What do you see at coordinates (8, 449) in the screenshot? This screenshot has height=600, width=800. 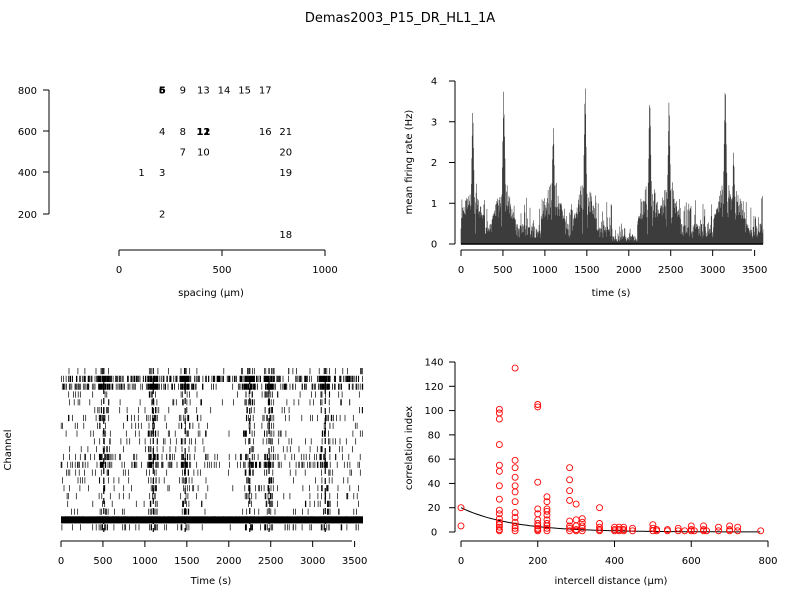 I see `raster-y-label: Channel` at bounding box center [8, 449].